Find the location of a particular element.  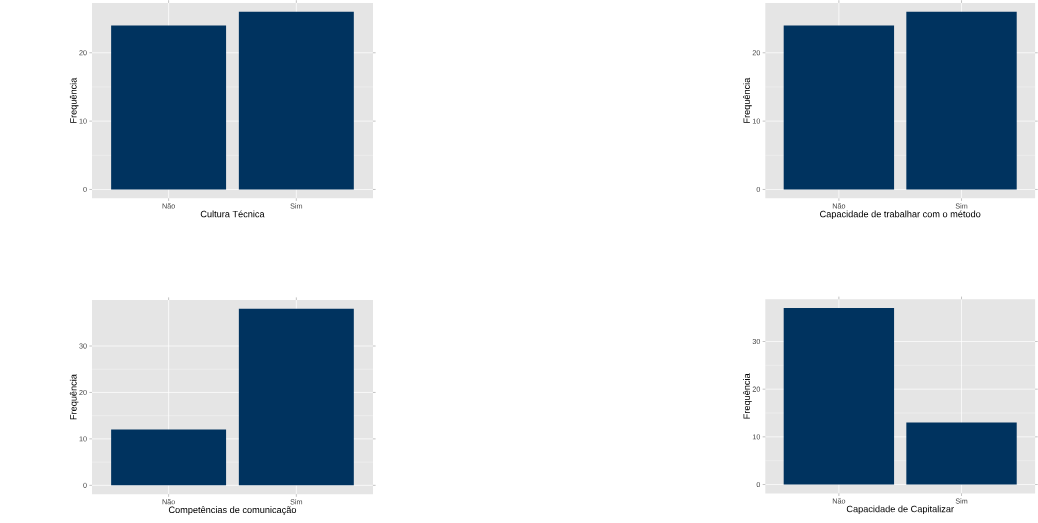

x-axis-title: Cultura Técnica is located at coordinates (232, 214).